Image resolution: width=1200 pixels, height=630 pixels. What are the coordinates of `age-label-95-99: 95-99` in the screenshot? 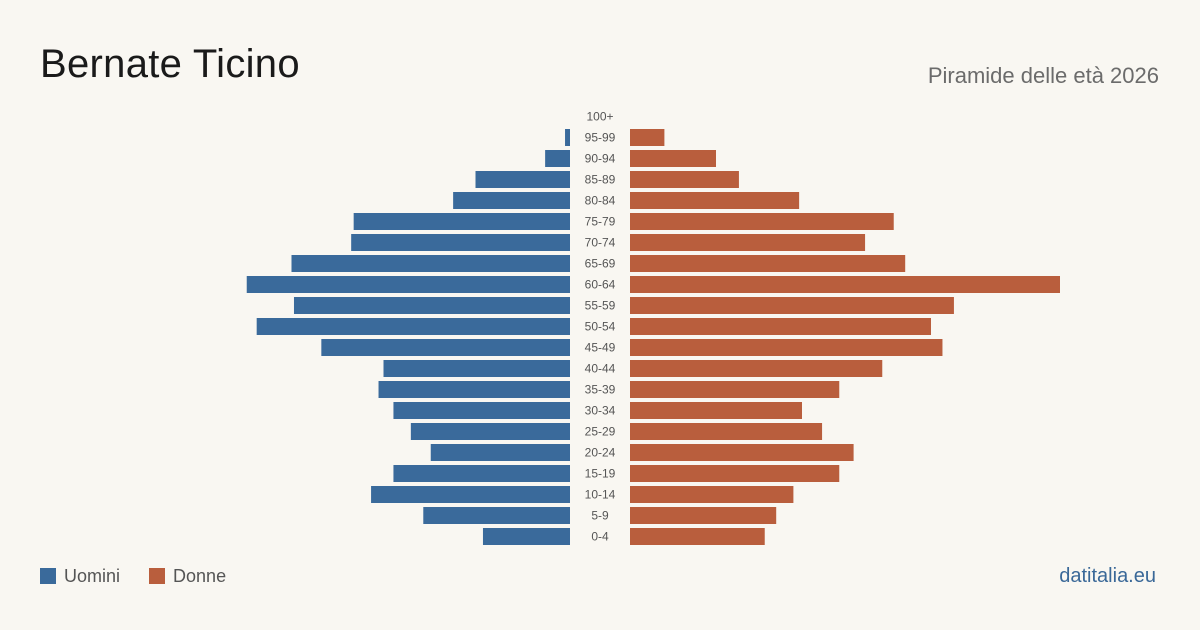 It's located at (600, 138).